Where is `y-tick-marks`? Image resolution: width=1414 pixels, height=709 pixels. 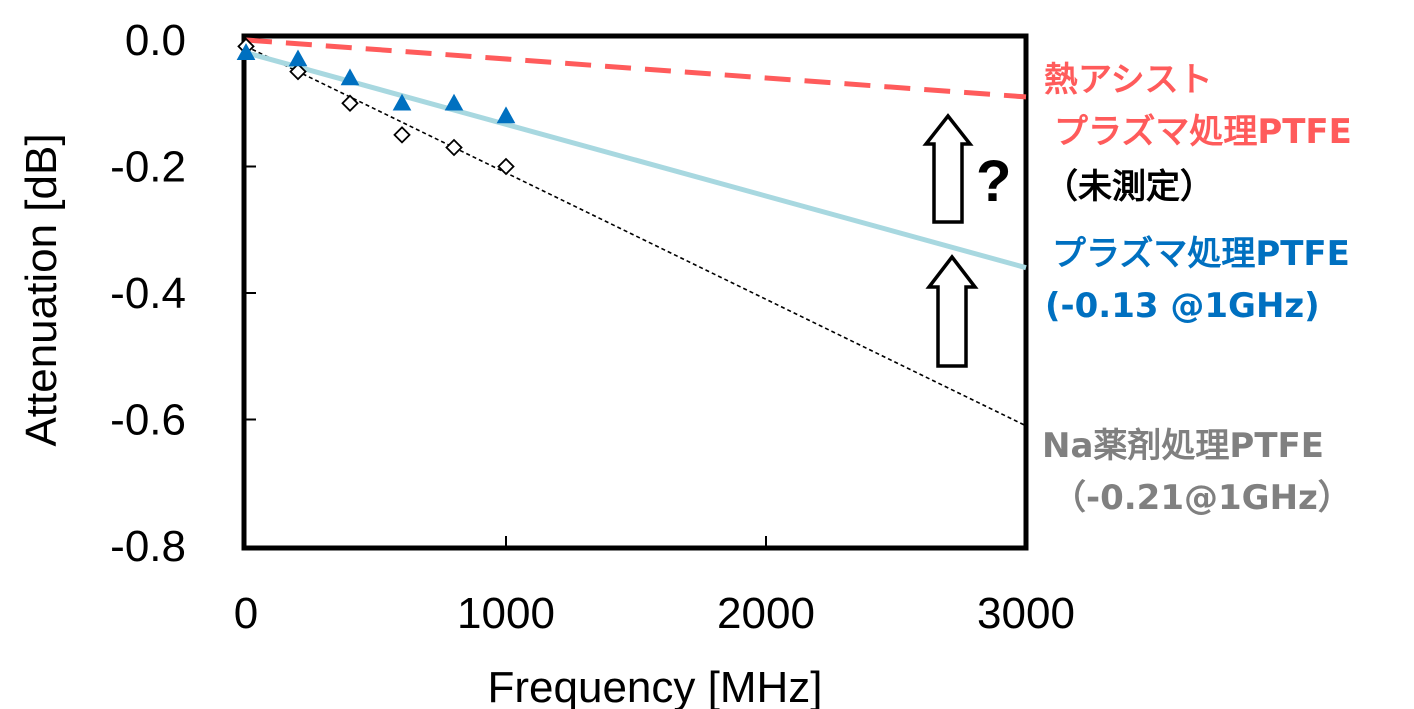
y-tick-marks is located at coordinates (251, 293).